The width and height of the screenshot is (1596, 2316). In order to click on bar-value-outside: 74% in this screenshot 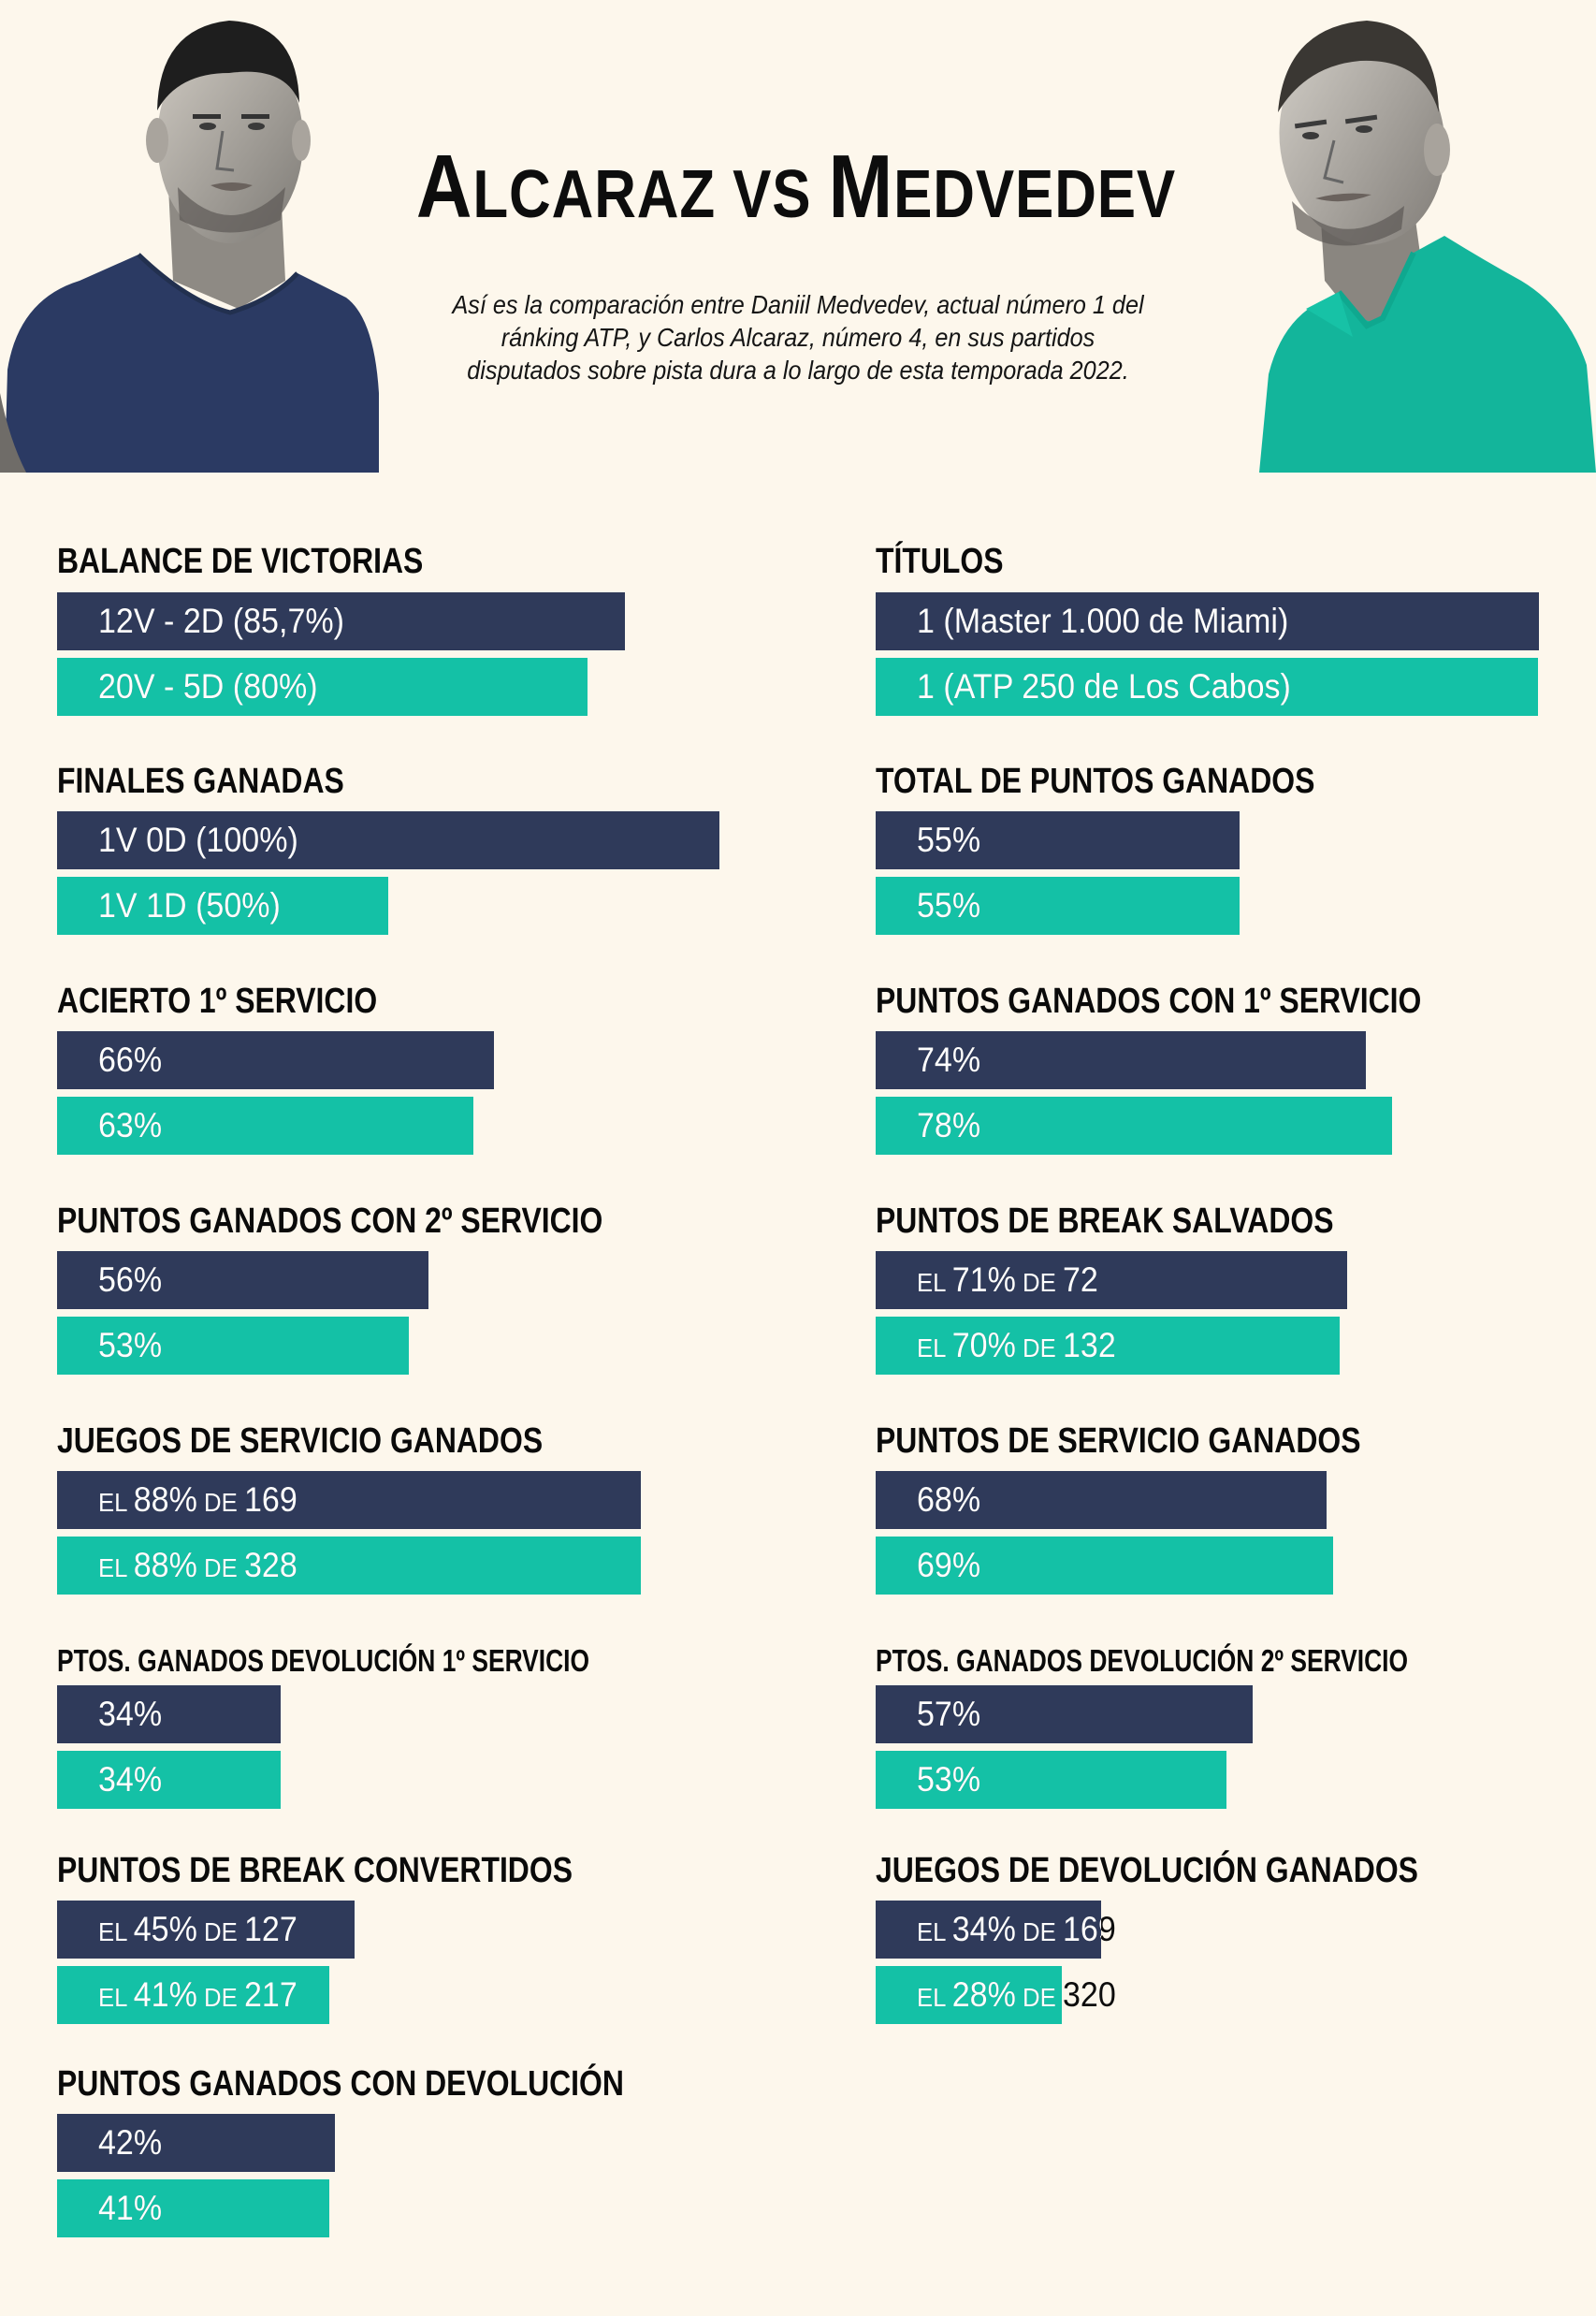, I will do `click(948, 1060)`.